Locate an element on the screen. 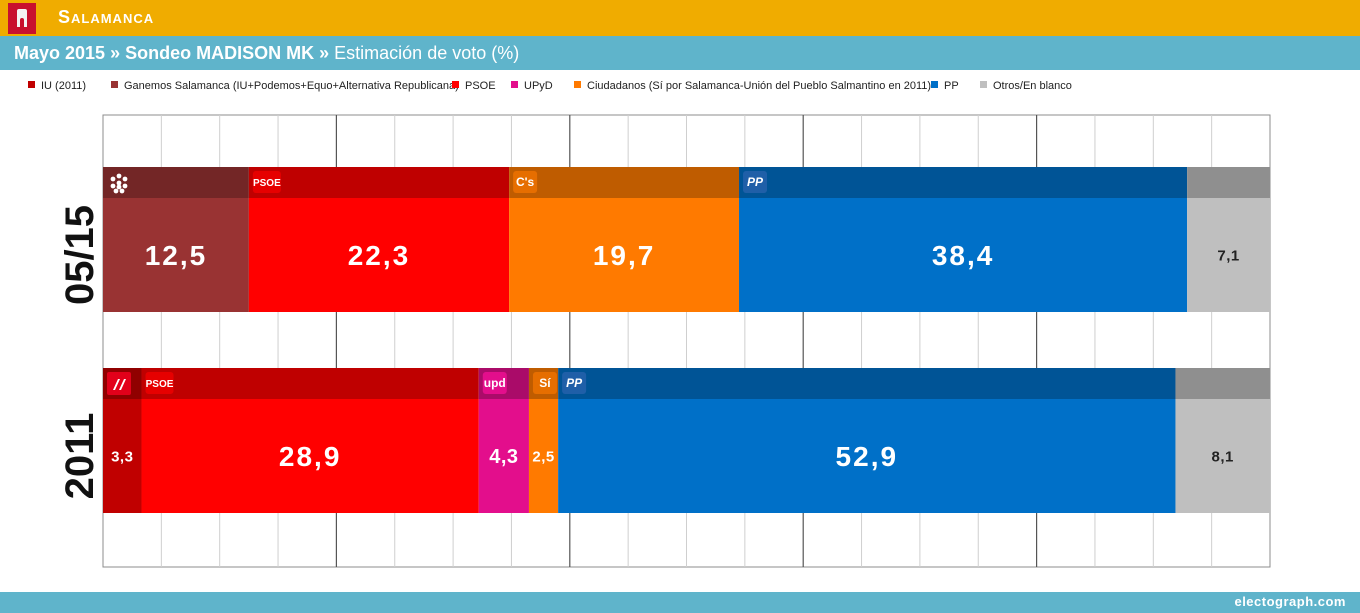 Image resolution: width=1360 pixels, height=613 pixels. data-label: 52,9 is located at coordinates (867, 456).